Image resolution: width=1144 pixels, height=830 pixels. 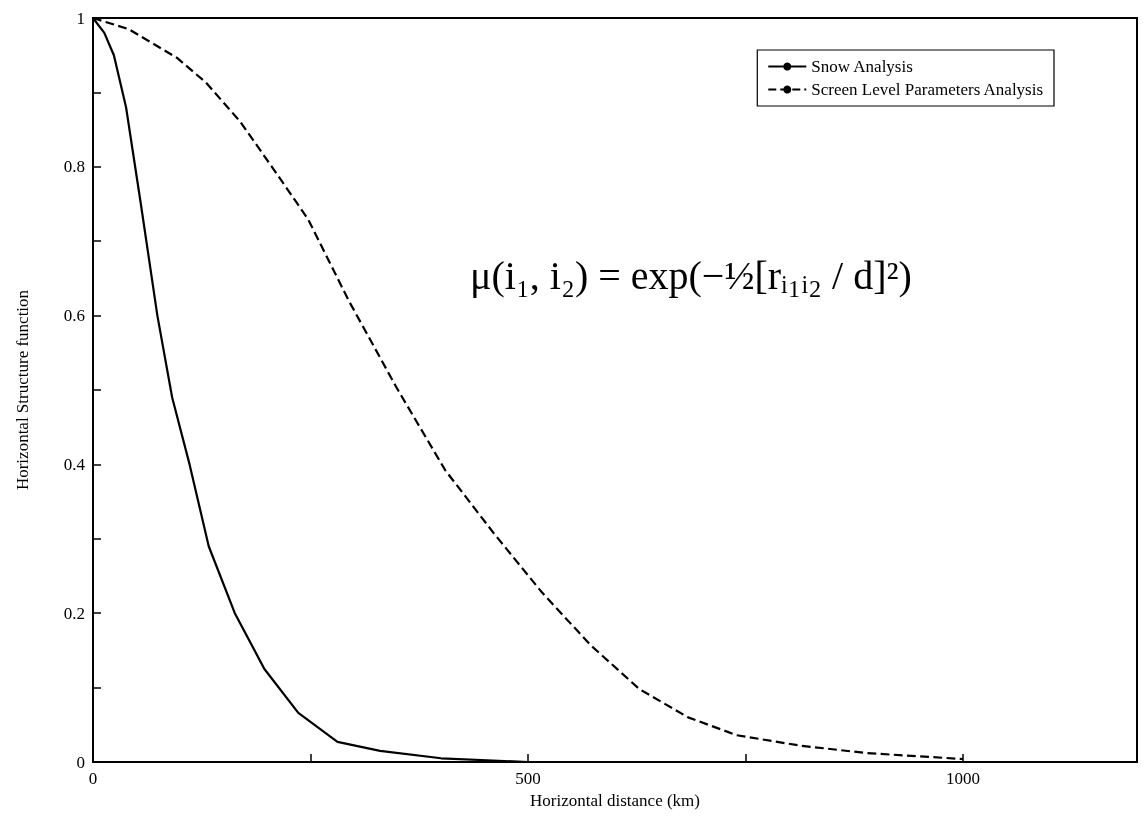 What do you see at coordinates (74, 464) in the screenshot?
I see `y-tick-label: 0.4` at bounding box center [74, 464].